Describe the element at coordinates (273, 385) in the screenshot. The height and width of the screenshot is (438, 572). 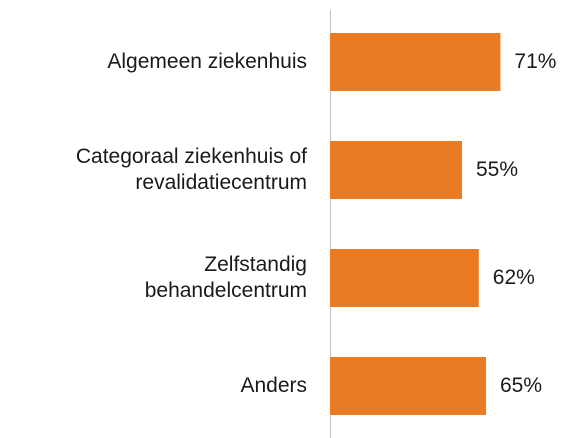
I see `category-label: Anders` at that location.